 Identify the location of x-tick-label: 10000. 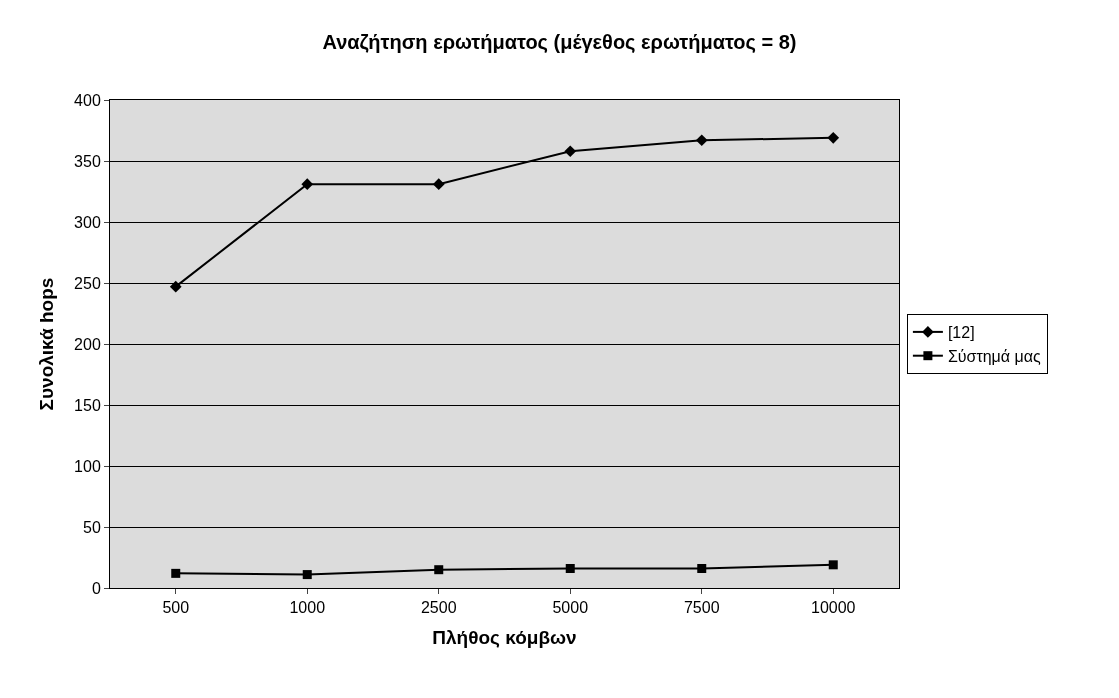
(833, 608).